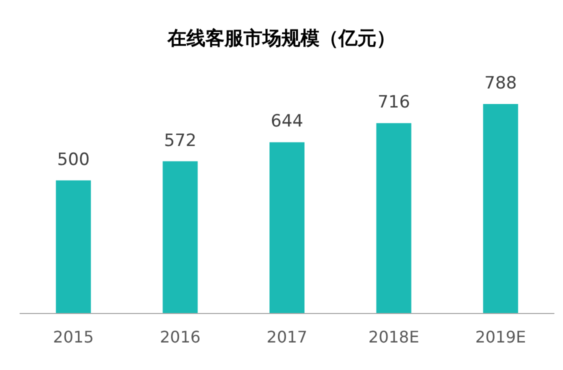 This screenshot has height=370, width=563. I want to click on data-label: 788, so click(500, 84).